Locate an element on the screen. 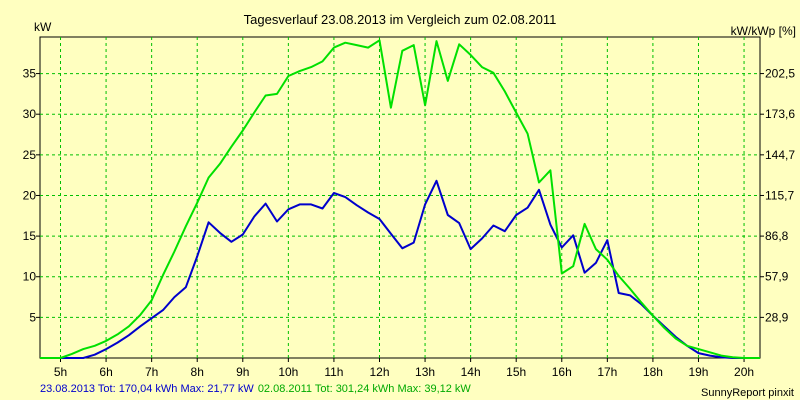  y-left-tick-label: 35 is located at coordinates (30, 74).